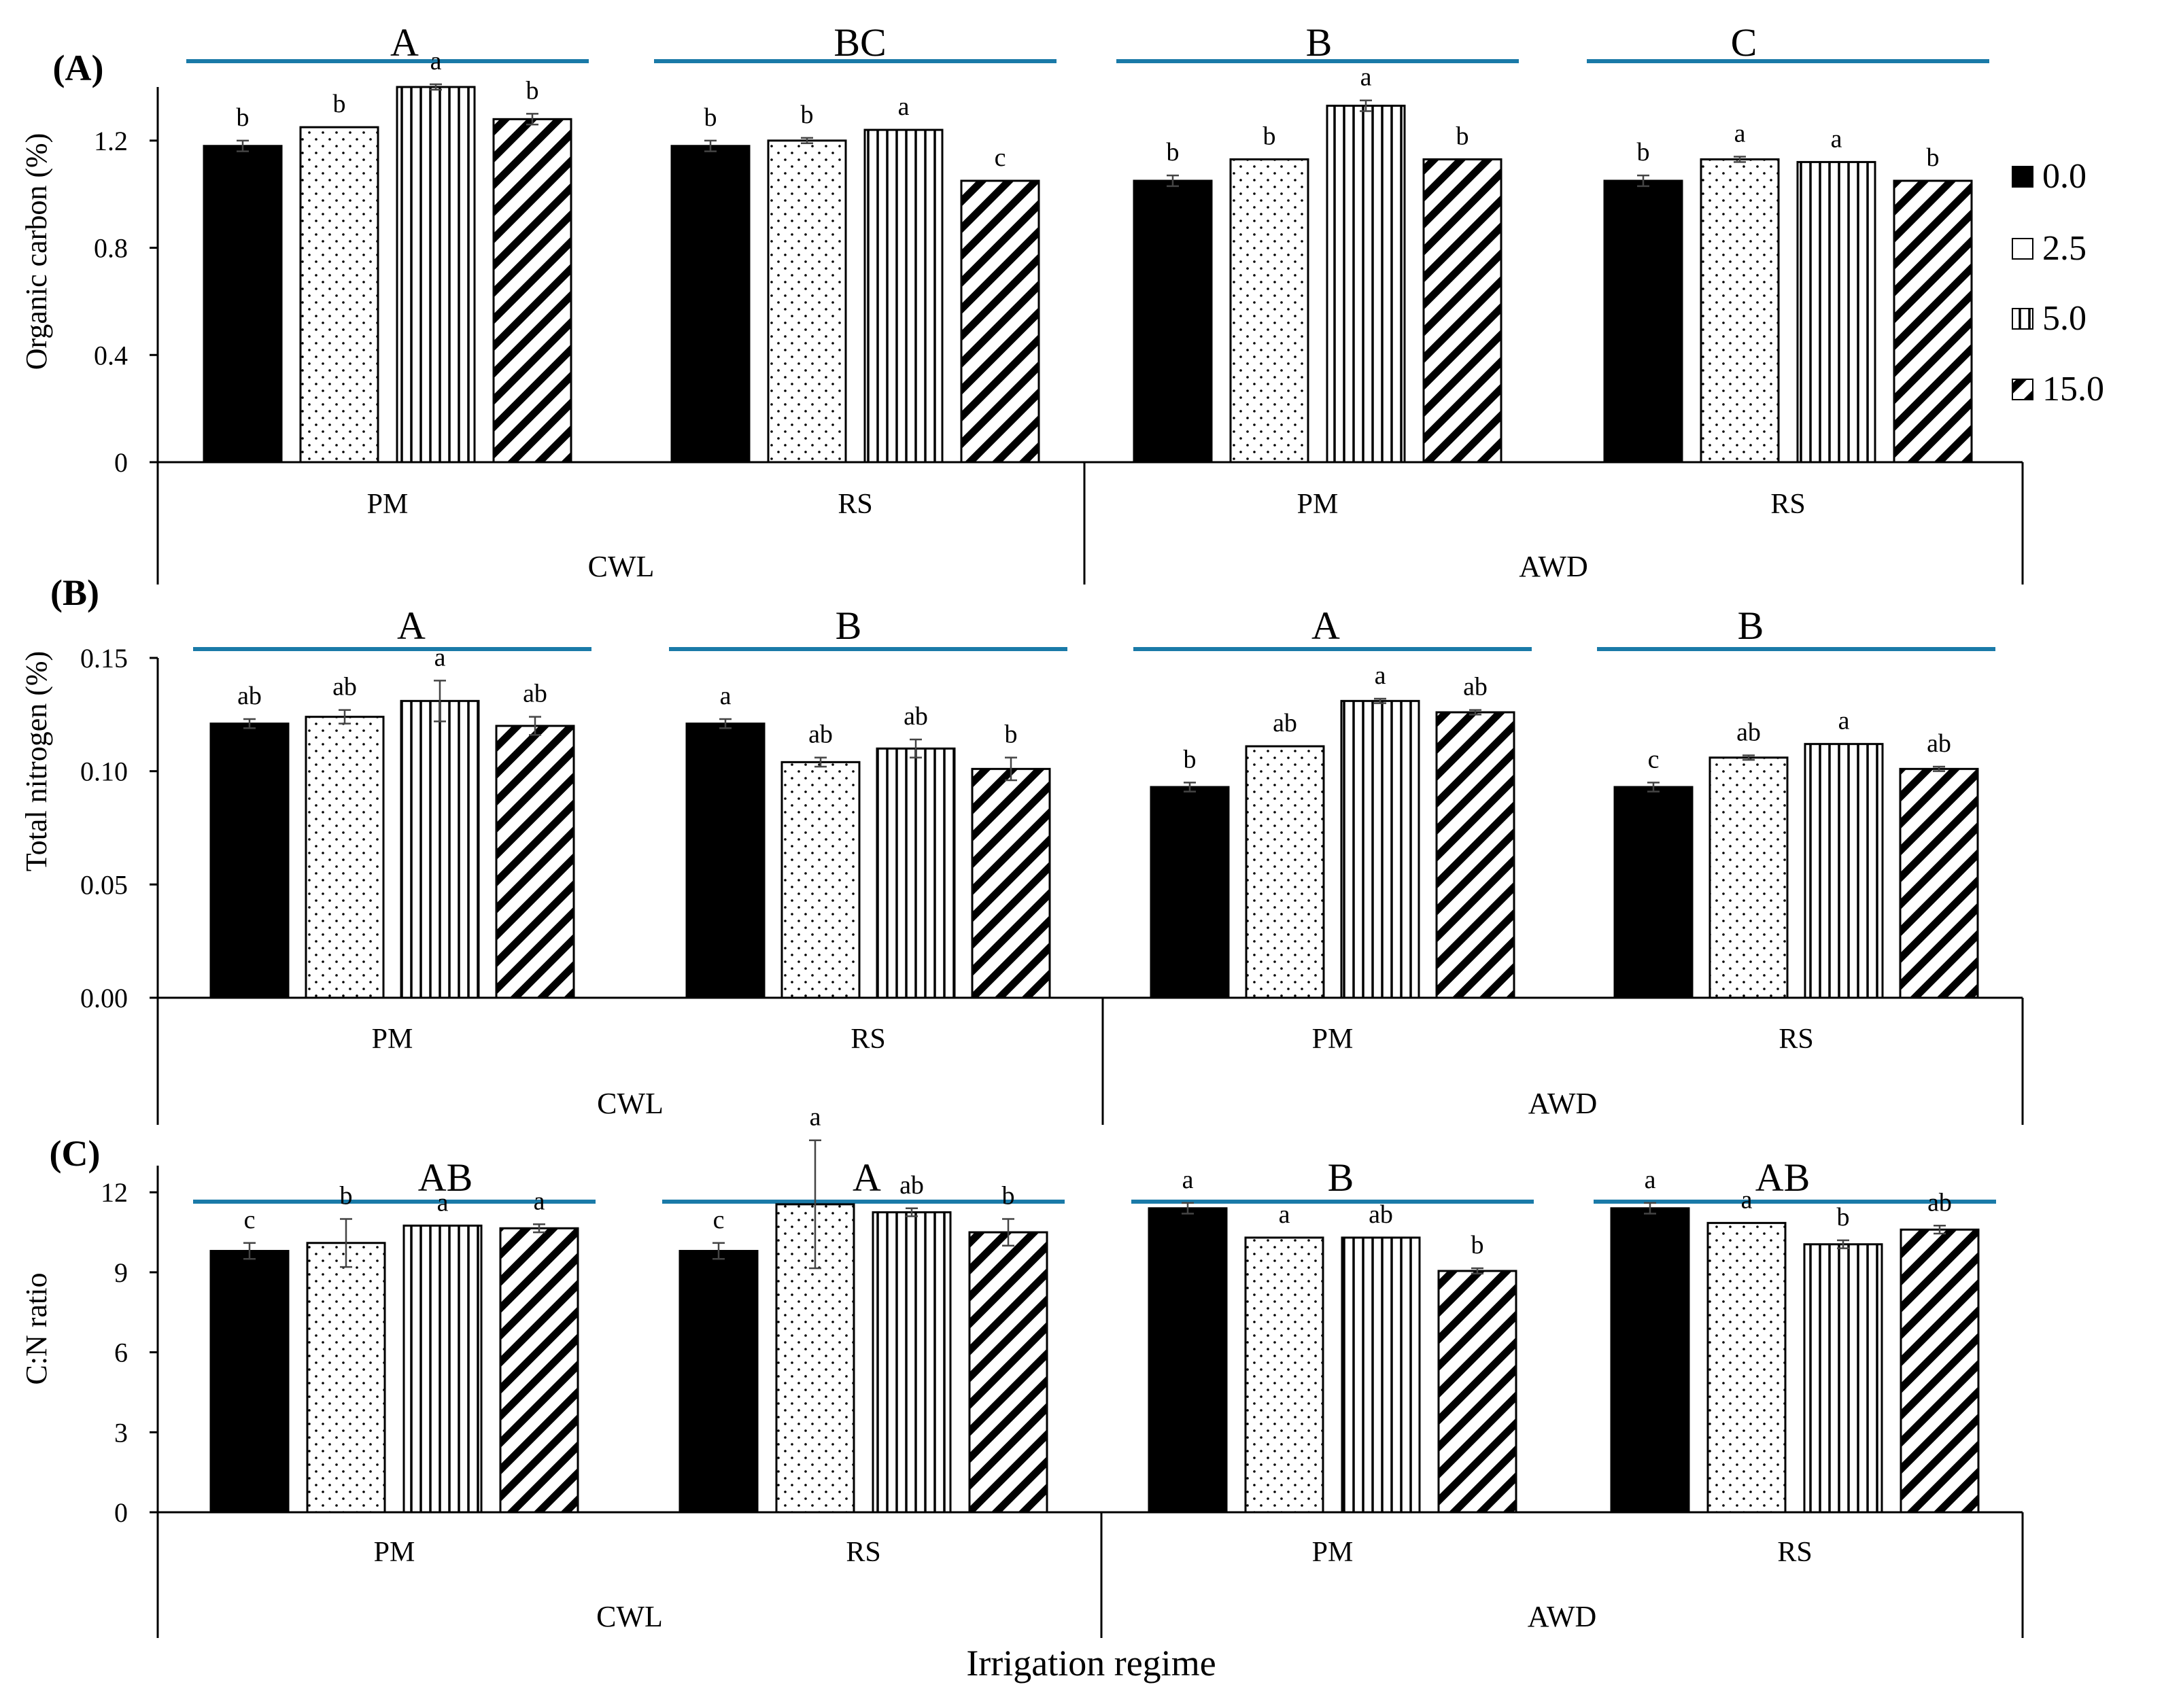  Describe the element at coordinates (36, 761) in the screenshot. I see `y-axis-title: Total nitrogen (%)` at that location.